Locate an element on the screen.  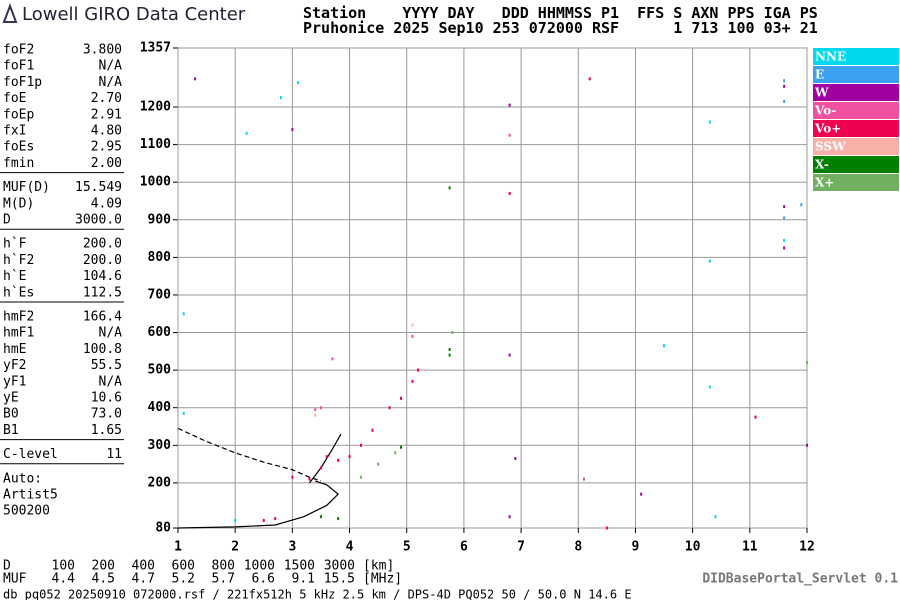
param-value: 55.5 is located at coordinates (106, 365).